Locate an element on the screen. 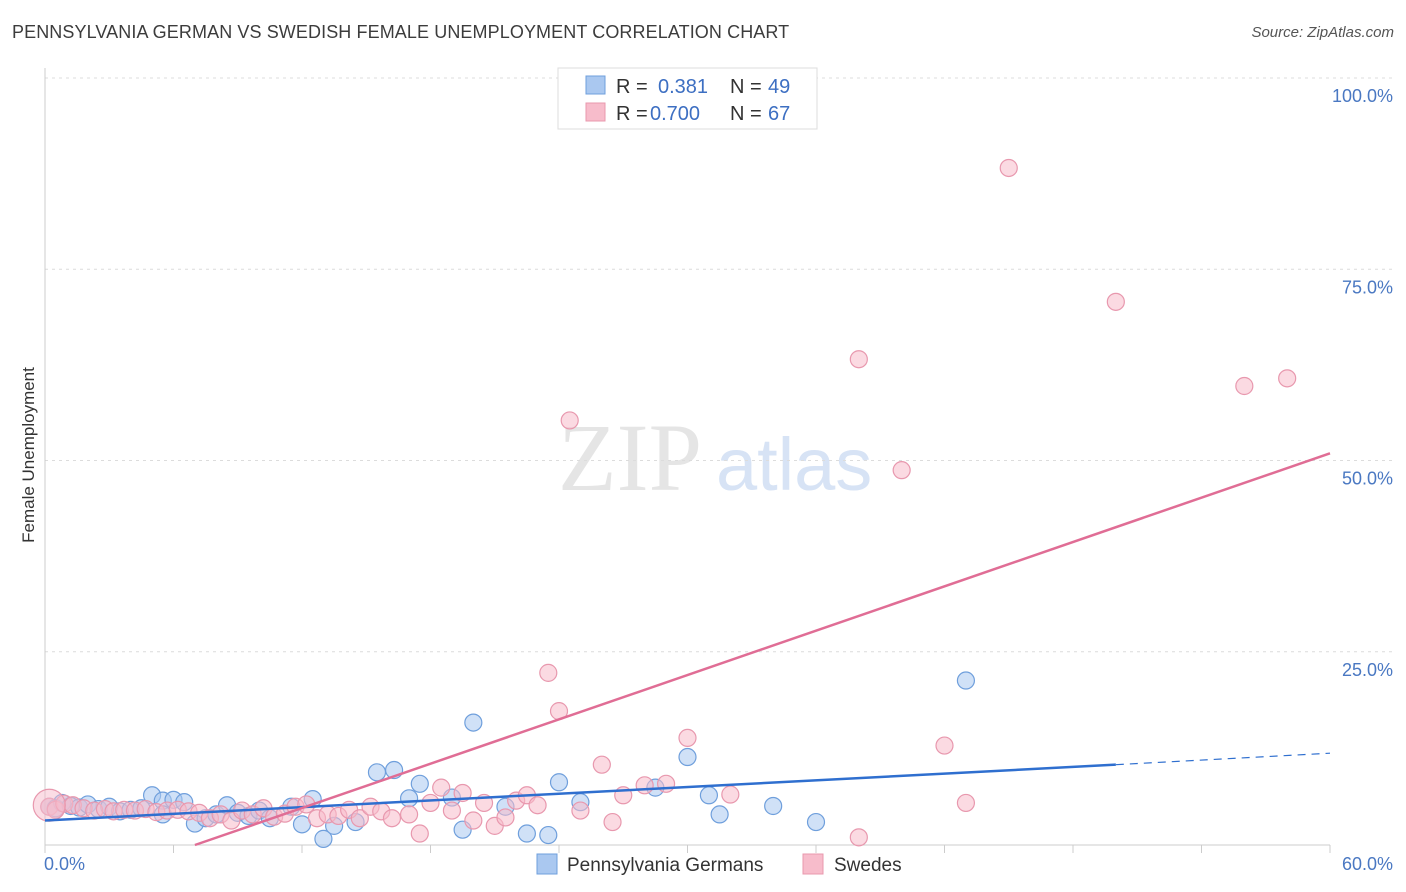 This screenshot has height=892, width=1406. watermark-atlas: atlas is located at coordinates (794, 464).